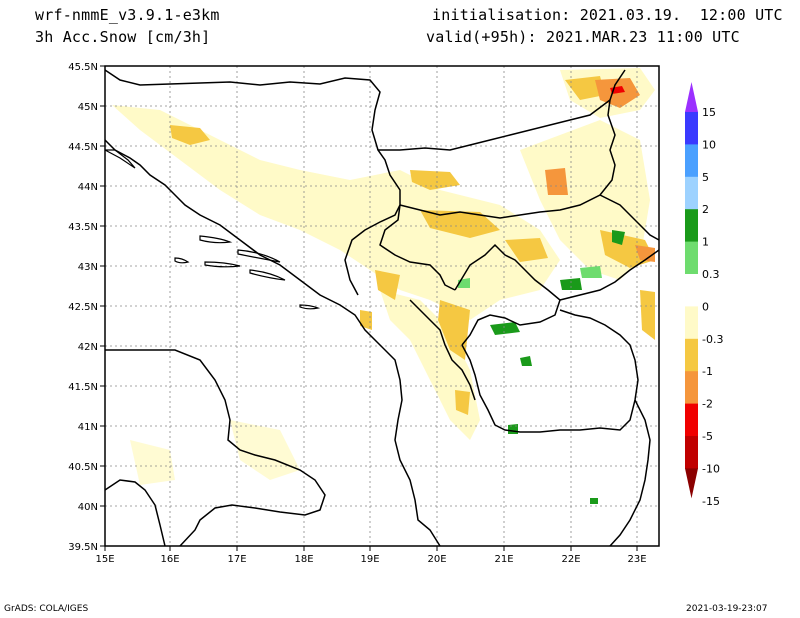 The width and height of the screenshot is (800, 618). What do you see at coordinates (607, 15) in the screenshot?
I see `init-time: initialisation: 2021.03.19. 12:00 UTC` at bounding box center [607, 15].